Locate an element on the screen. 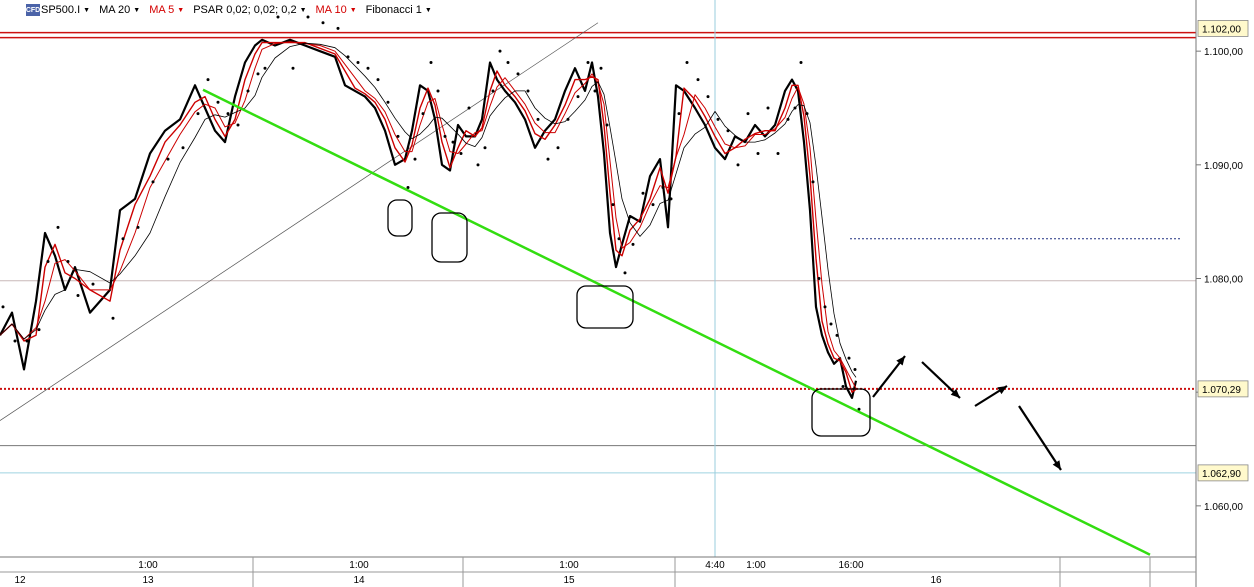  ma5-indicator: MA 5 ▼ is located at coordinates (166, 10).